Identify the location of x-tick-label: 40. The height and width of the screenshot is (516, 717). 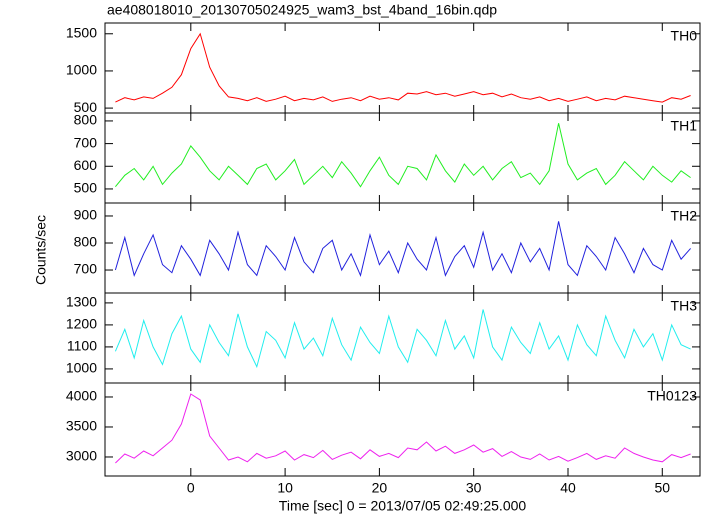
(568, 488).